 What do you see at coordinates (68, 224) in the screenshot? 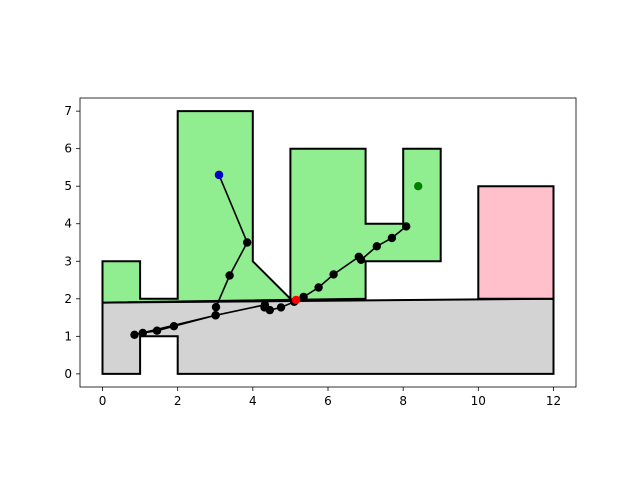
I see `y-tick-label: 4` at bounding box center [68, 224].